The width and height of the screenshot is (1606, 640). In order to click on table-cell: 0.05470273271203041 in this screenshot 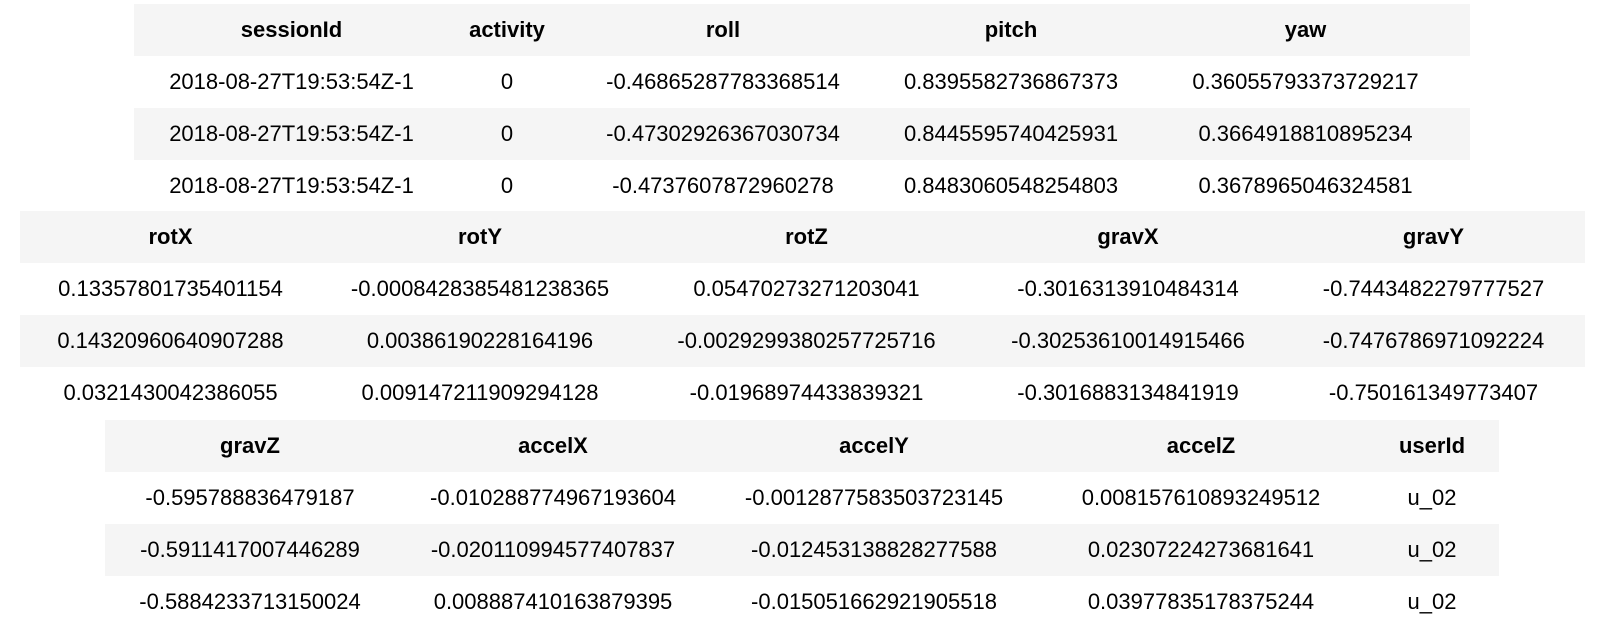, I will do `click(806, 288)`.